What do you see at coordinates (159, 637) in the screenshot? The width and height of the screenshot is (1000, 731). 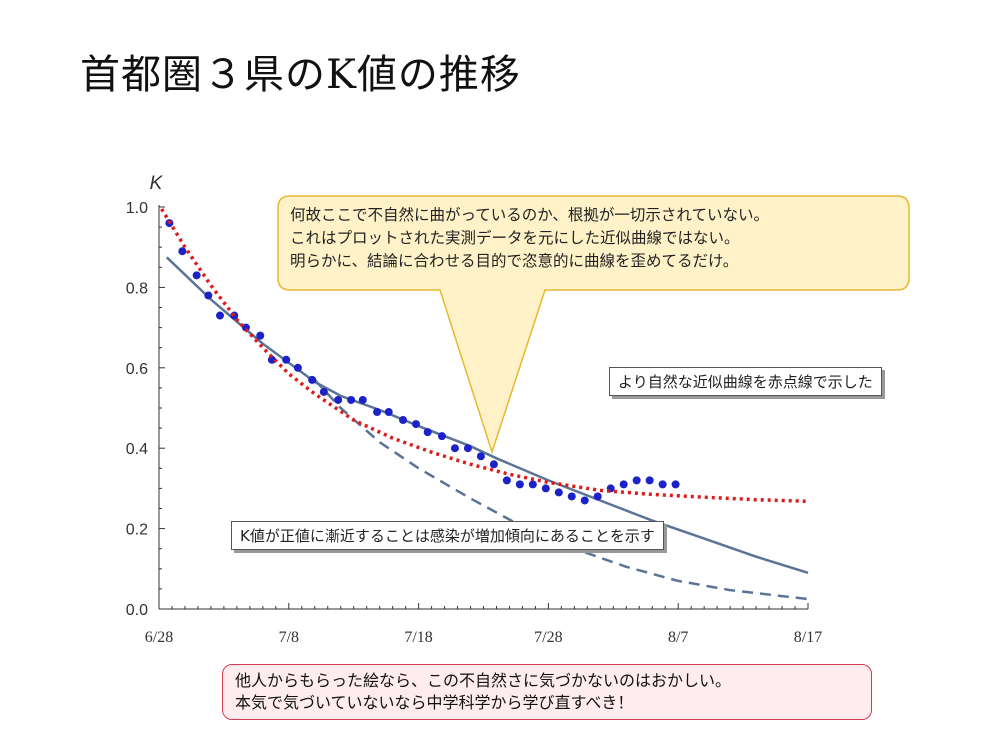 I see `x-tick-label: 6/28` at bounding box center [159, 637].